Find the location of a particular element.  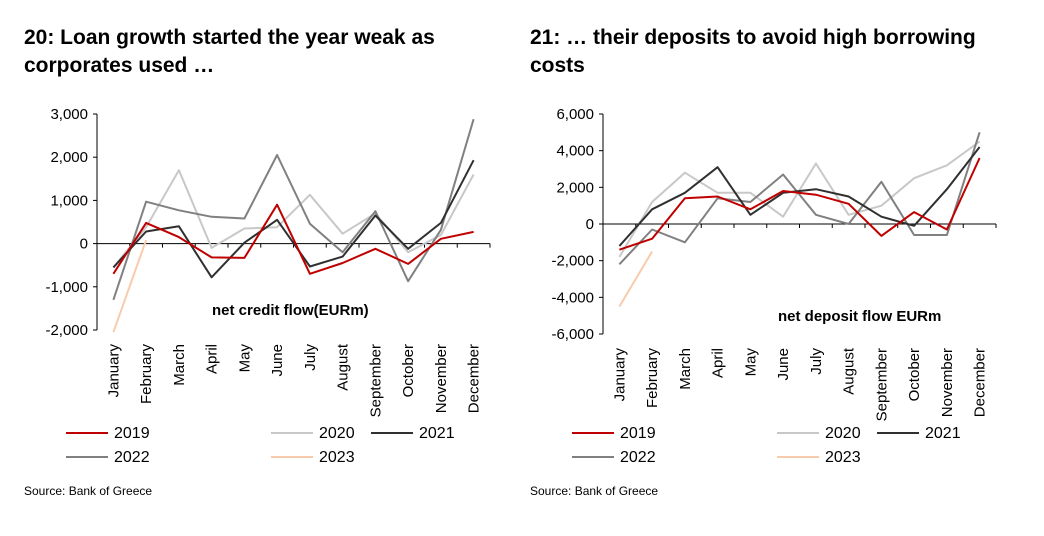

y-tick-label: 1,000 is located at coordinates (69, 200).